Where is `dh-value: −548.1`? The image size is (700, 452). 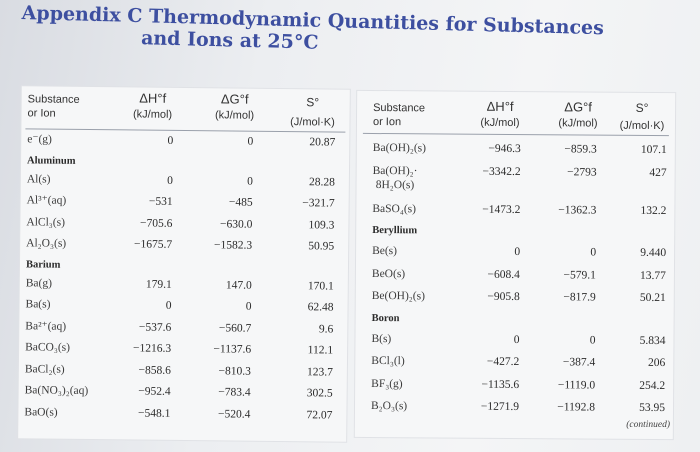 dh-value: −548.1 is located at coordinates (154, 413).